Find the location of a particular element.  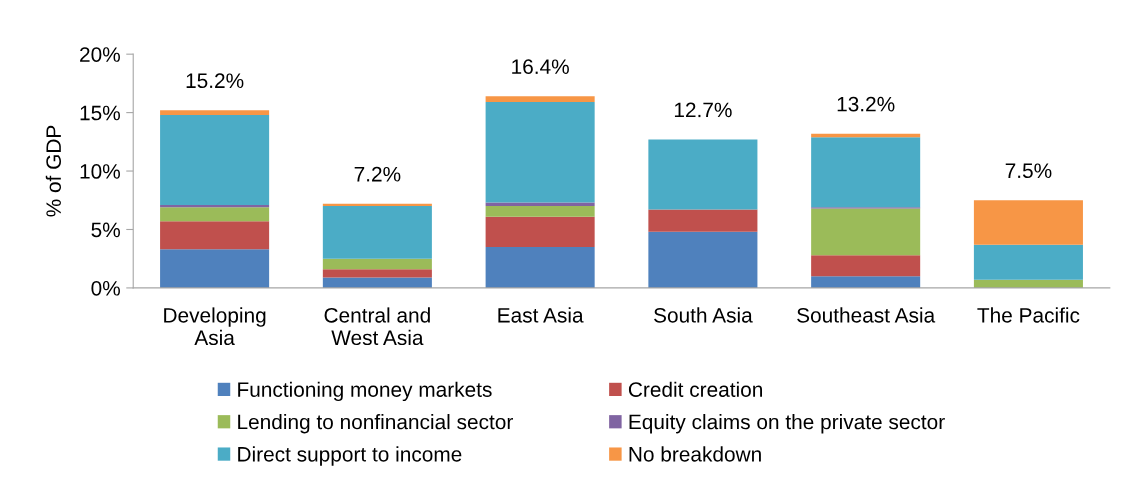

total-label: 16.4% is located at coordinates (540, 67).